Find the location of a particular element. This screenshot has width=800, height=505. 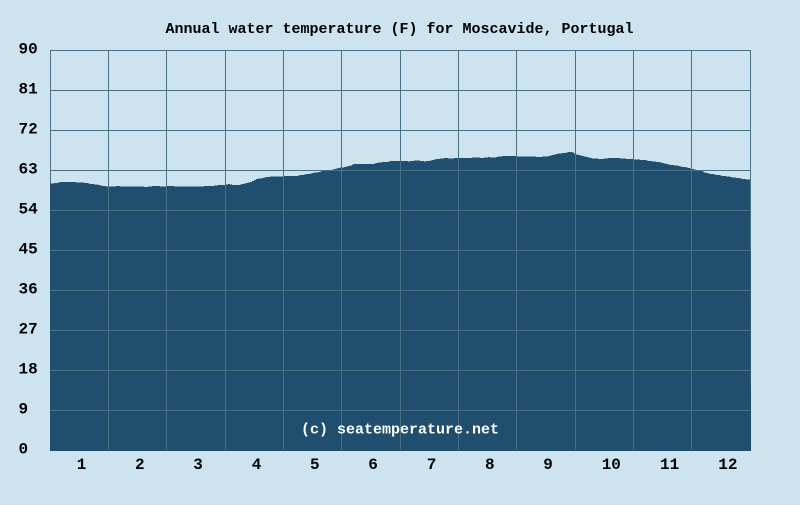

svg-text: 12 is located at coordinates (727, 465).